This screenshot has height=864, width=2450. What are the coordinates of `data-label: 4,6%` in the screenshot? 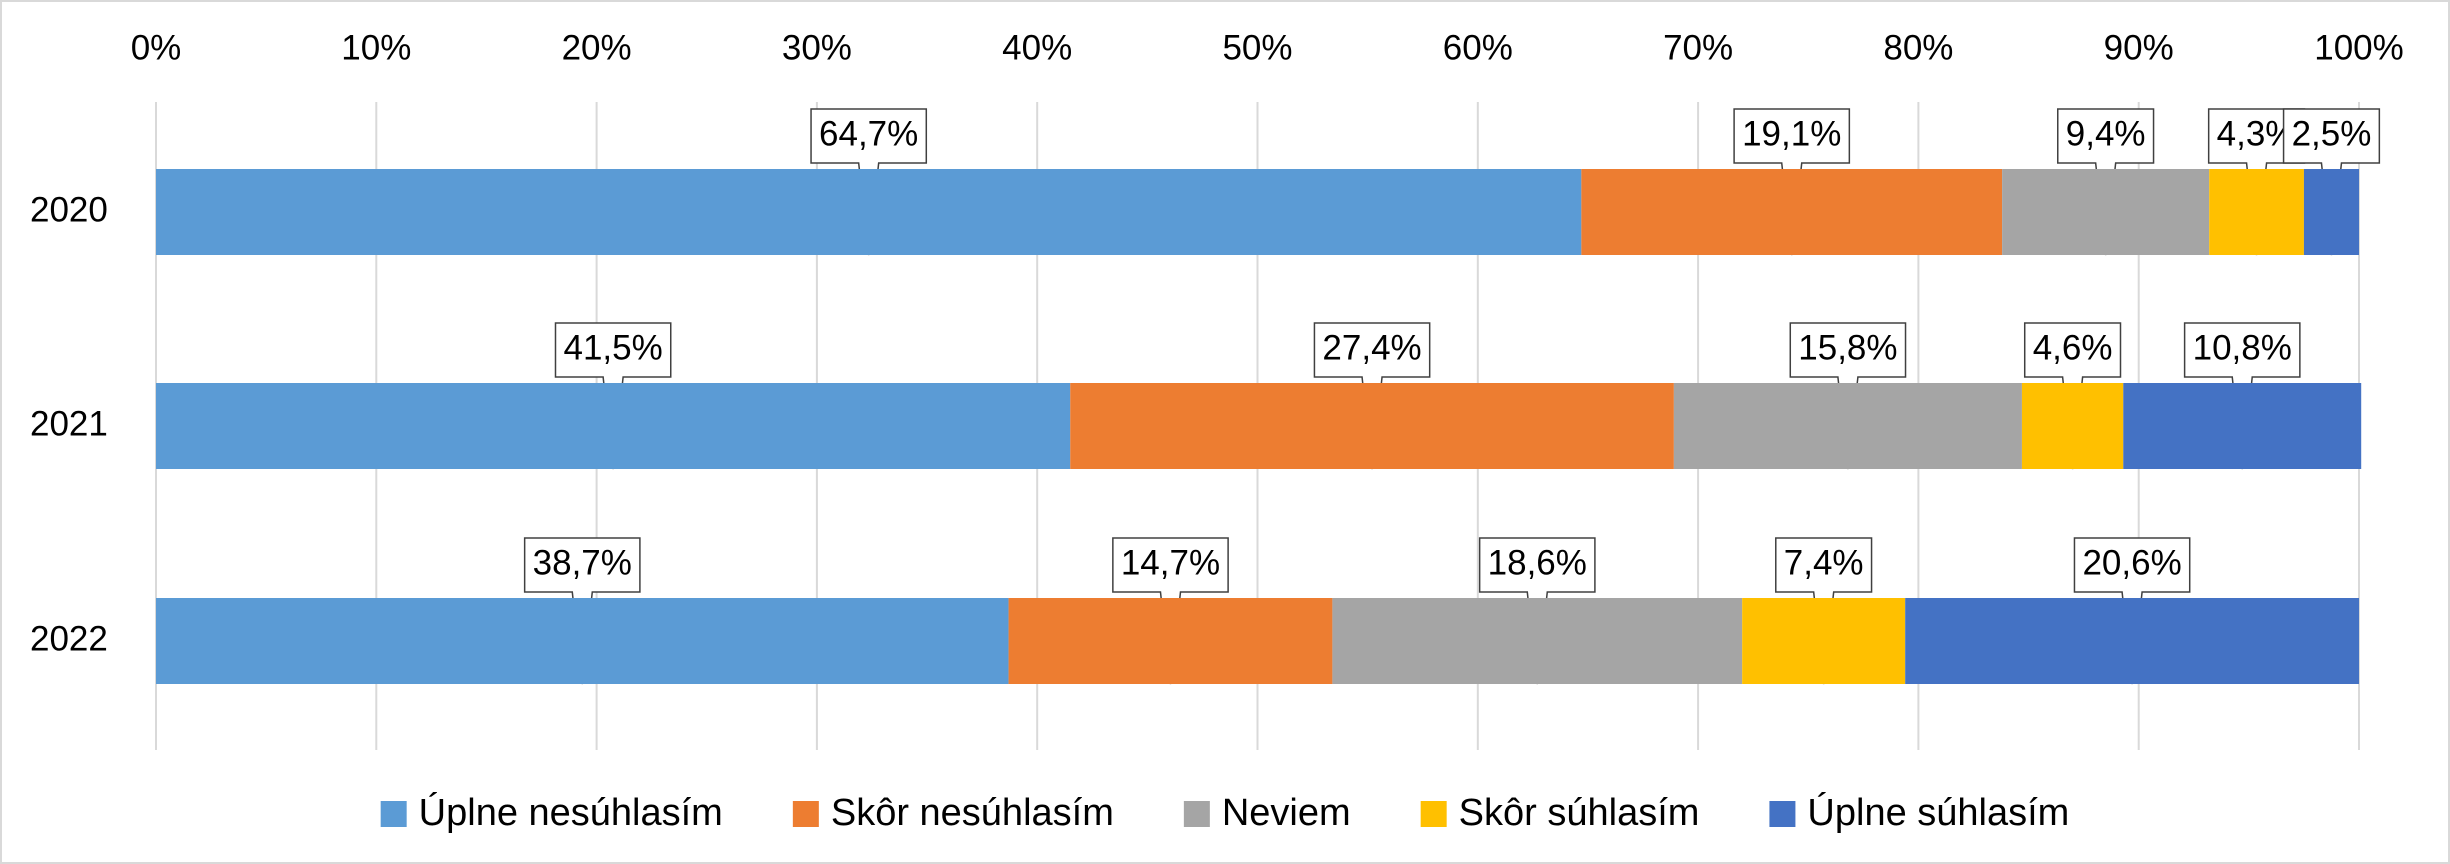 It's located at (2073, 347).